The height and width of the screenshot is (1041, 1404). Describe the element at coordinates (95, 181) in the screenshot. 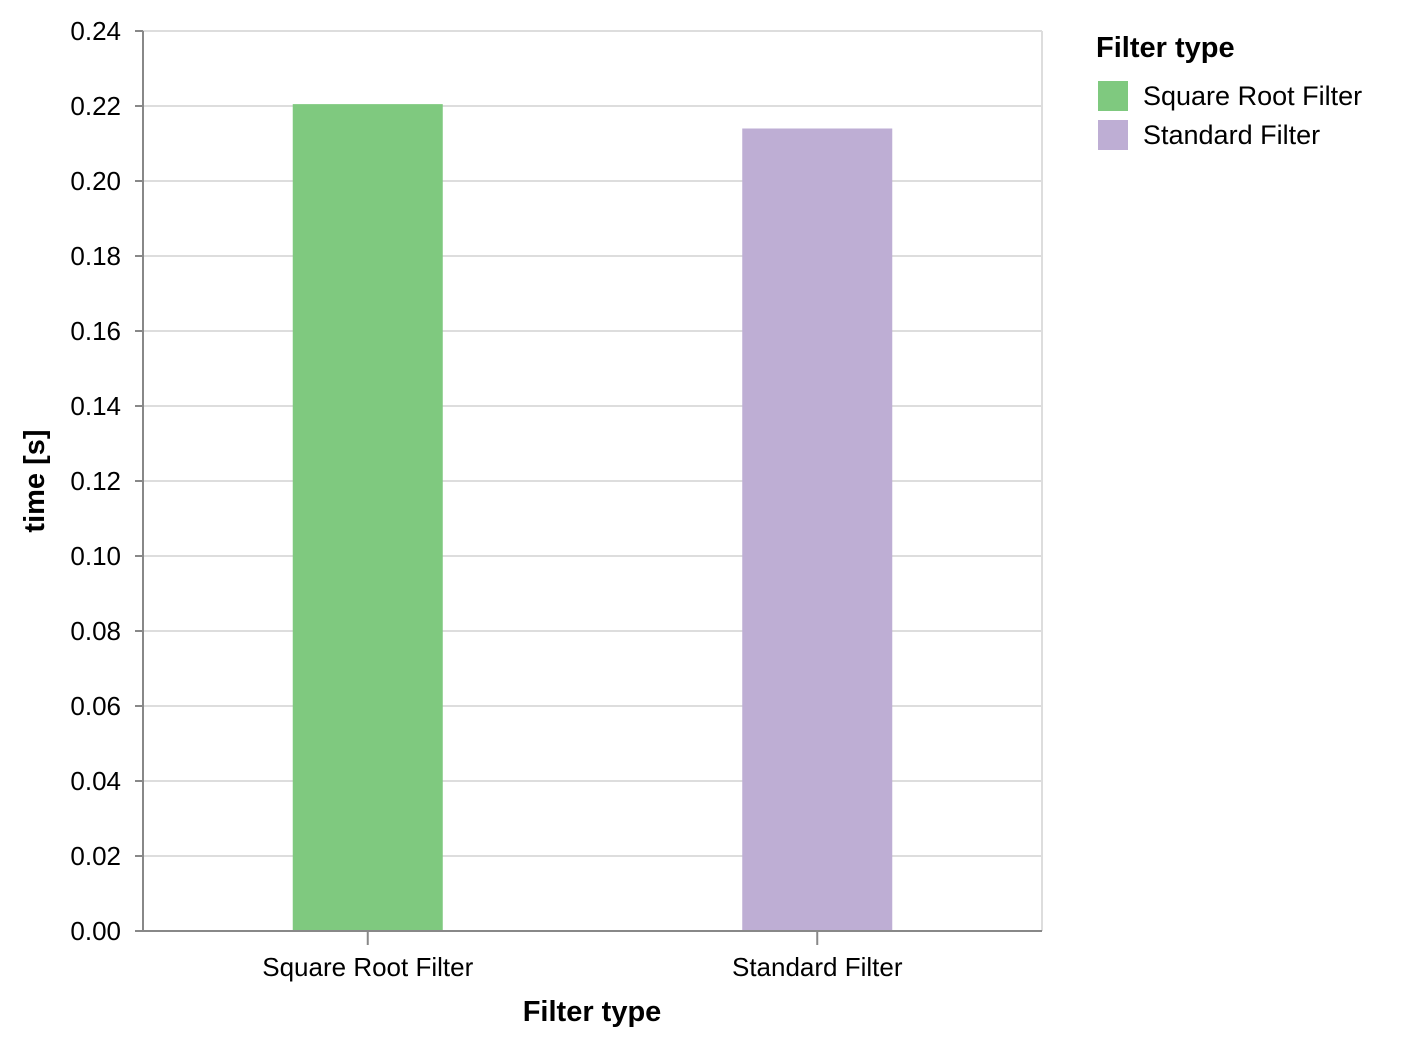

I see `y-tick-label: 0.20` at that location.